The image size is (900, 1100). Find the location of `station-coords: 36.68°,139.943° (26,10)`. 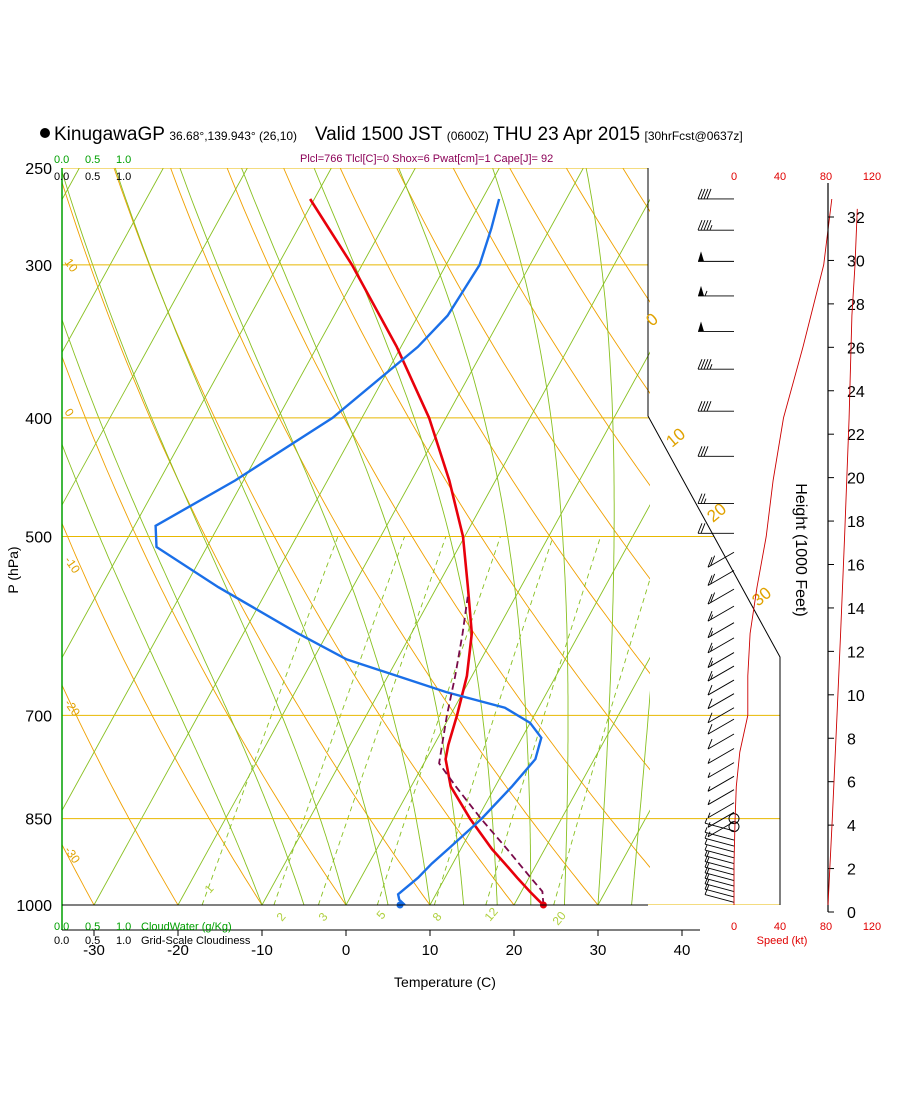

station-coords: 36.68°,139.943° (26,10) is located at coordinates (233, 136).